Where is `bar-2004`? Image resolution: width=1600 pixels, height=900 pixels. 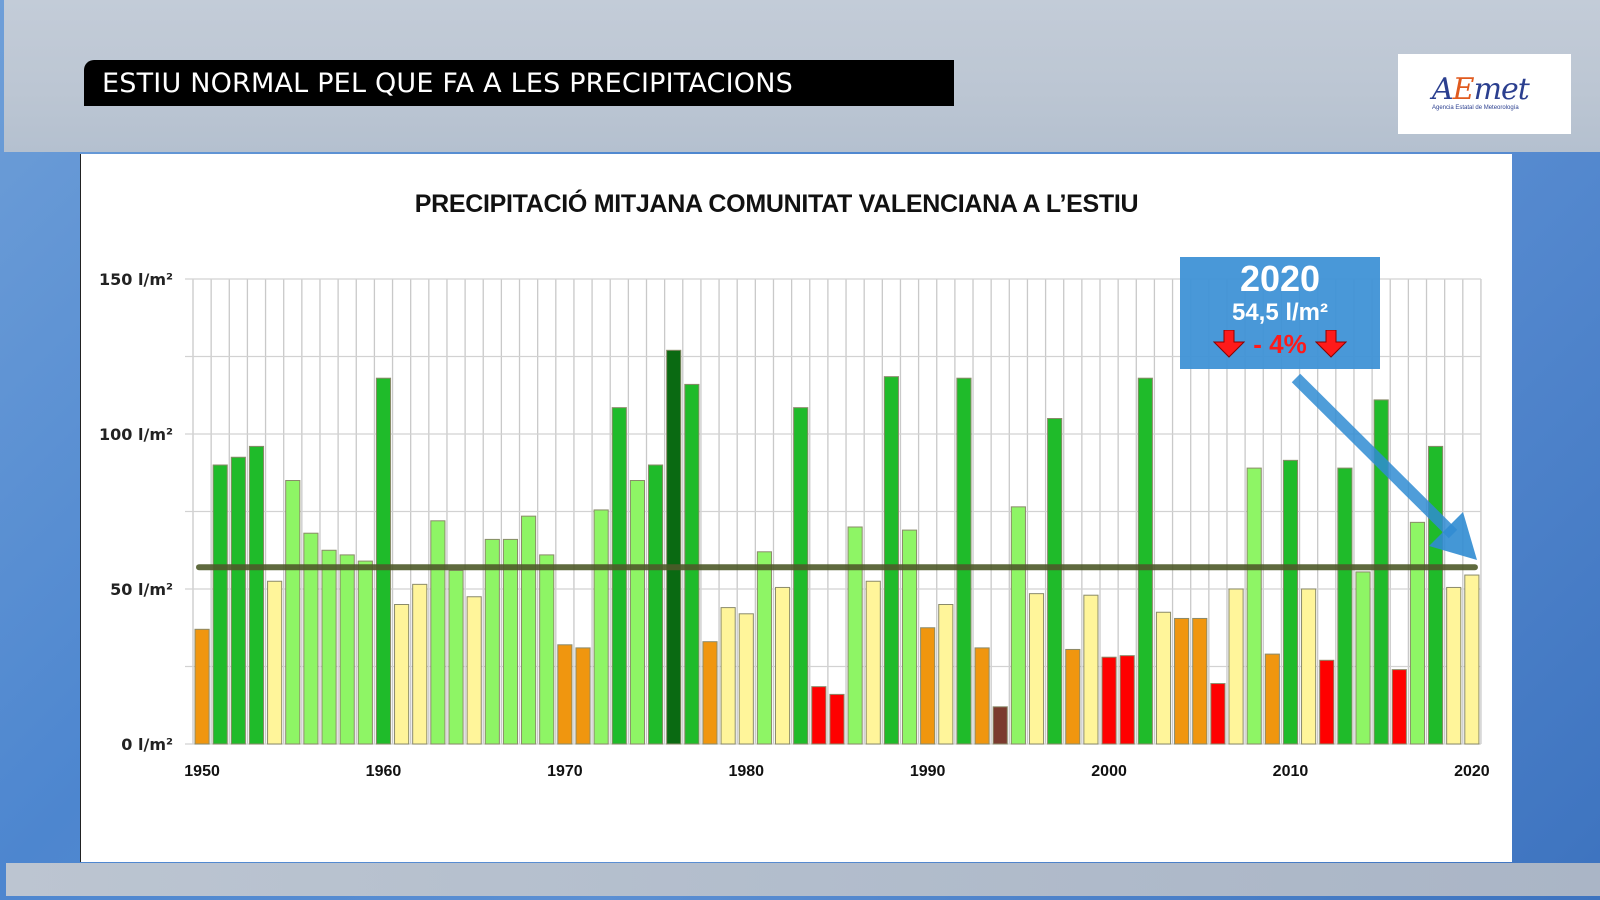 bar-2004 is located at coordinates (1182, 681).